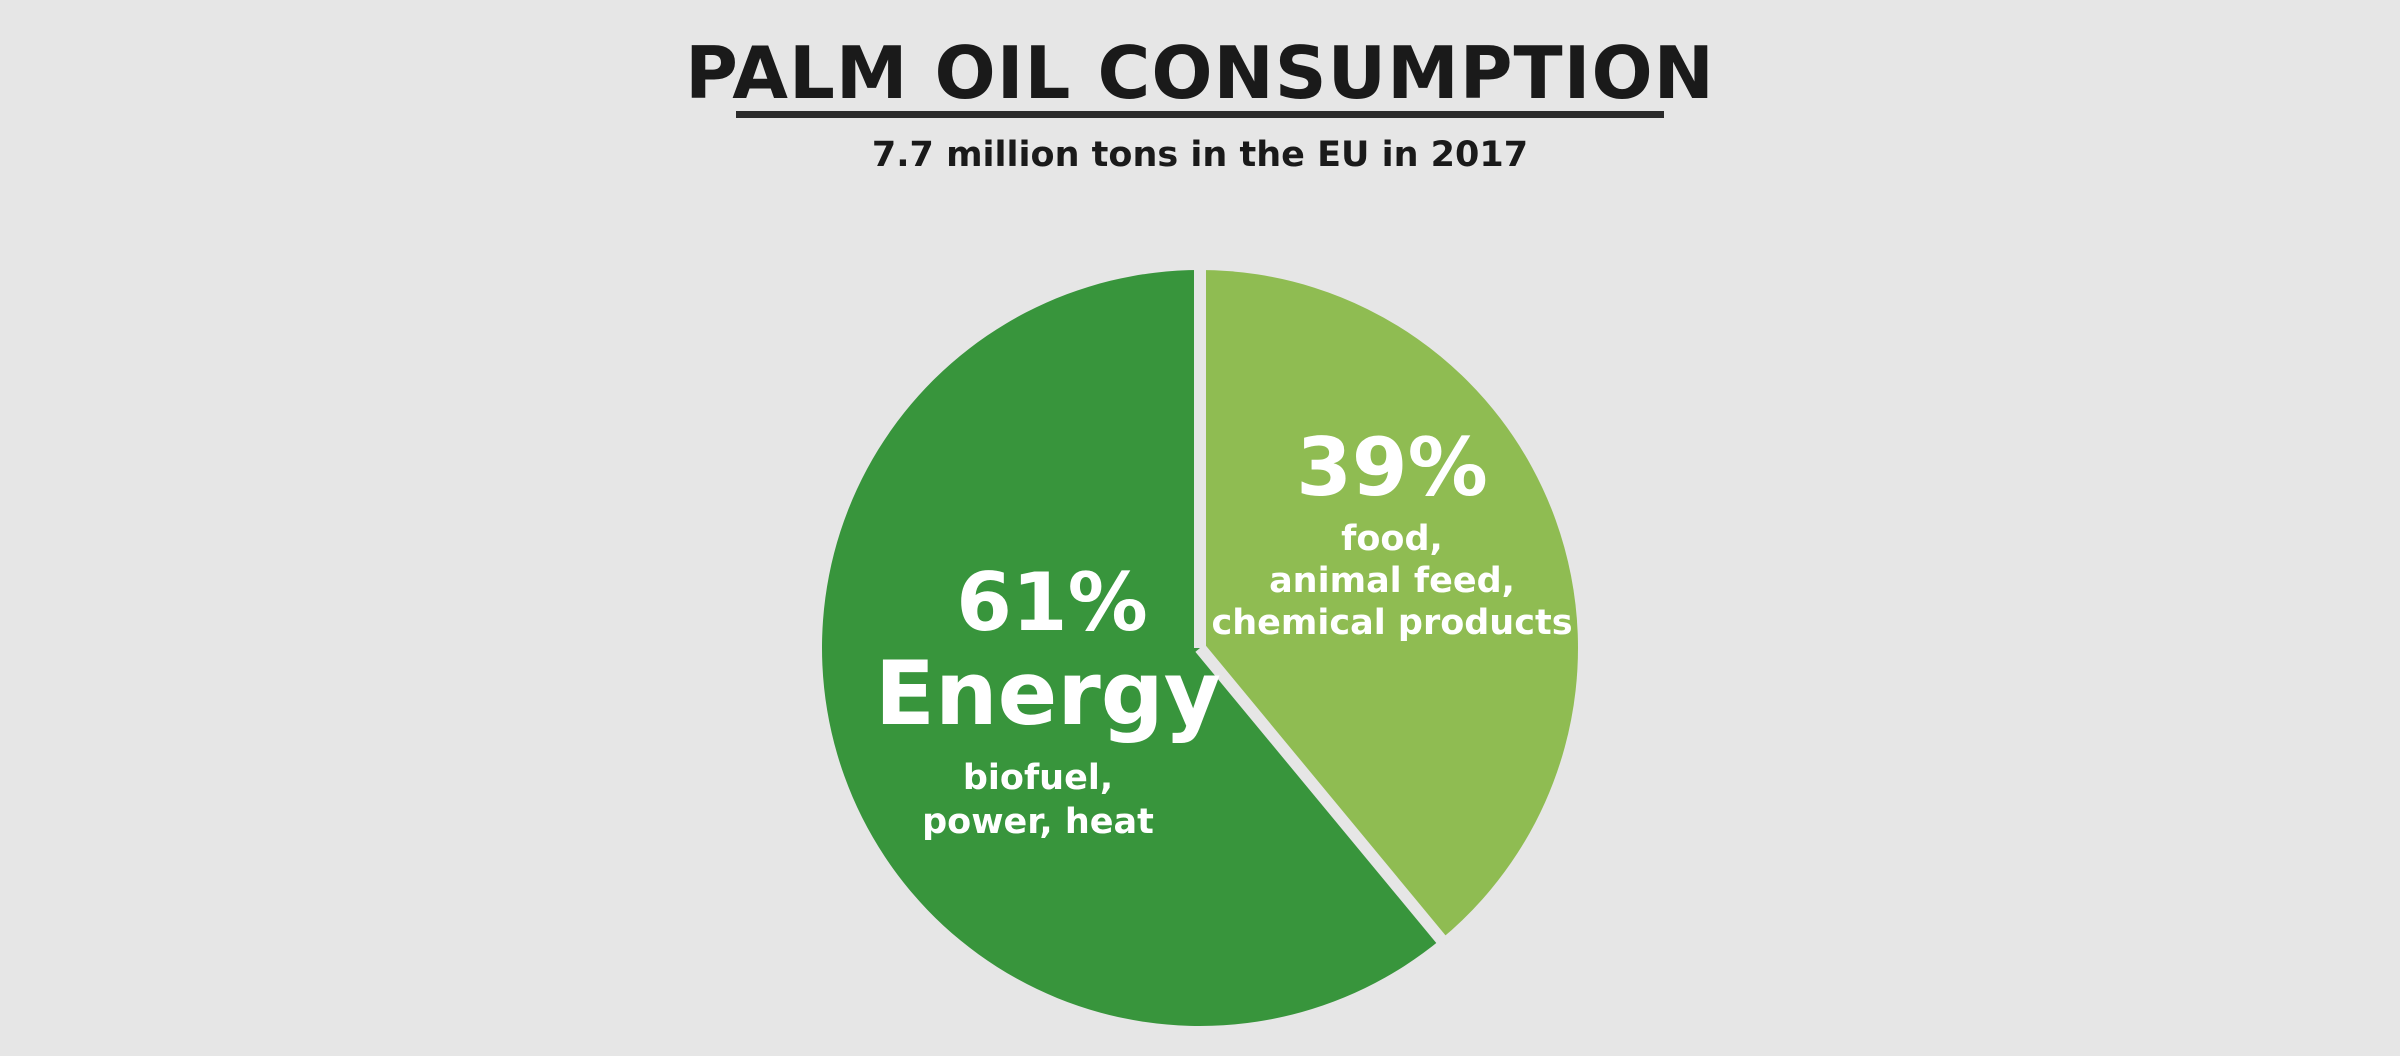 This screenshot has height=1056, width=2400. I want to click on title-underline, so click(1200, 114).